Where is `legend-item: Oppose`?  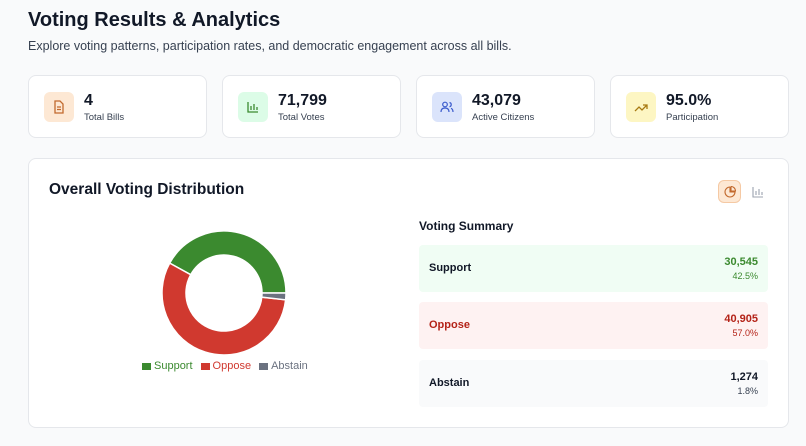
legend-item: Oppose is located at coordinates (226, 366).